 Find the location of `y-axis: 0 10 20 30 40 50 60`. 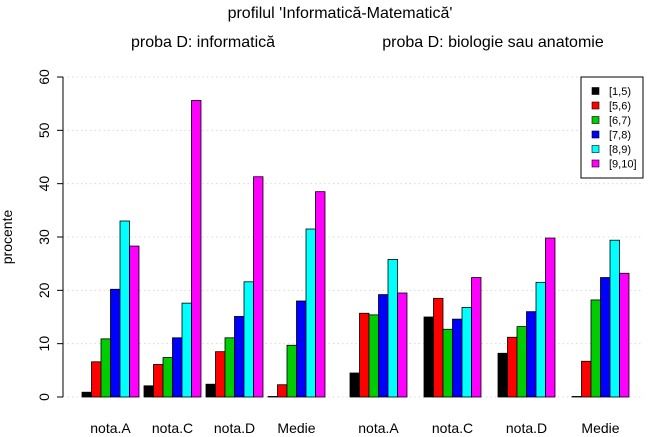

y-axis: 0 10 20 30 40 50 60 is located at coordinates (50, 235).